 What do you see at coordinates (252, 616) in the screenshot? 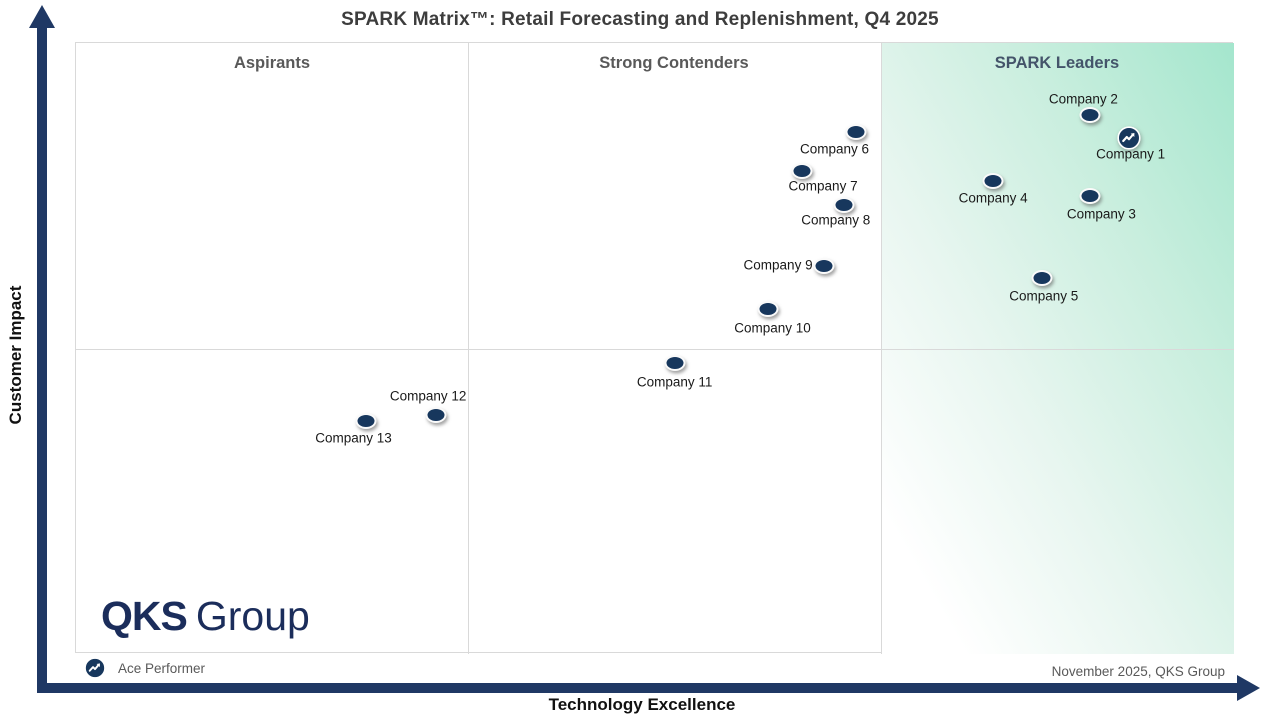
I see `logo-text-light: Group` at bounding box center [252, 616].